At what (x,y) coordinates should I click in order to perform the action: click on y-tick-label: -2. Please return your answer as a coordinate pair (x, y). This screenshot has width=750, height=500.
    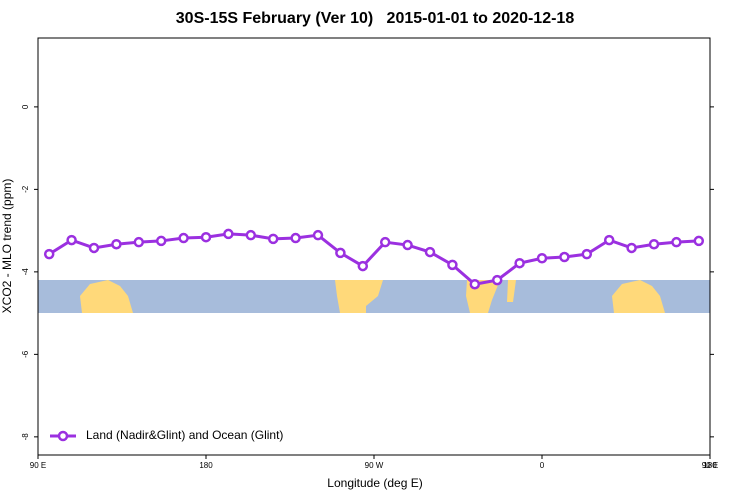
    Looking at the image, I should click on (25, 189).